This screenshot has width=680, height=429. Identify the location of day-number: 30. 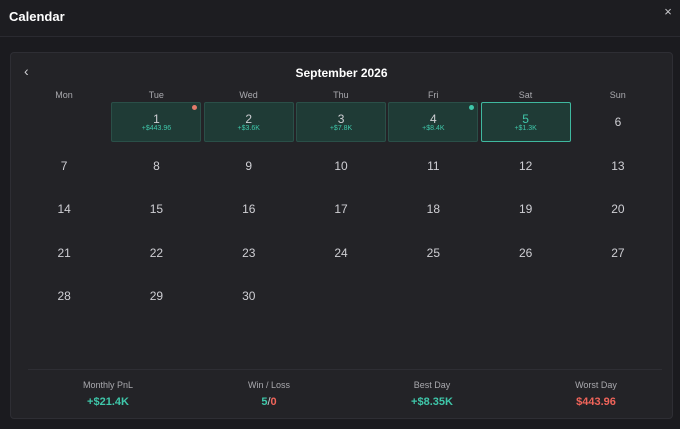
(249, 296).